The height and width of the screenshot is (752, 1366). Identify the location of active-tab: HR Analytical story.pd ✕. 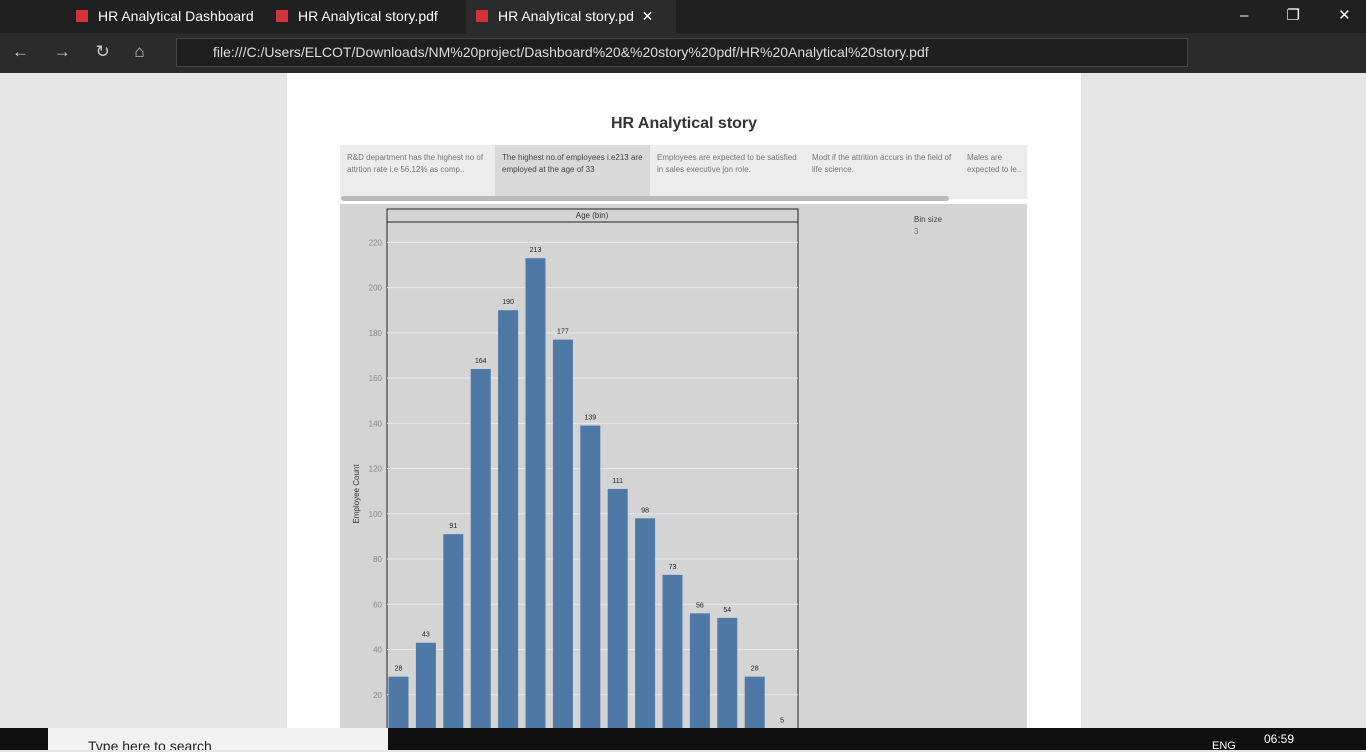
(571, 16).